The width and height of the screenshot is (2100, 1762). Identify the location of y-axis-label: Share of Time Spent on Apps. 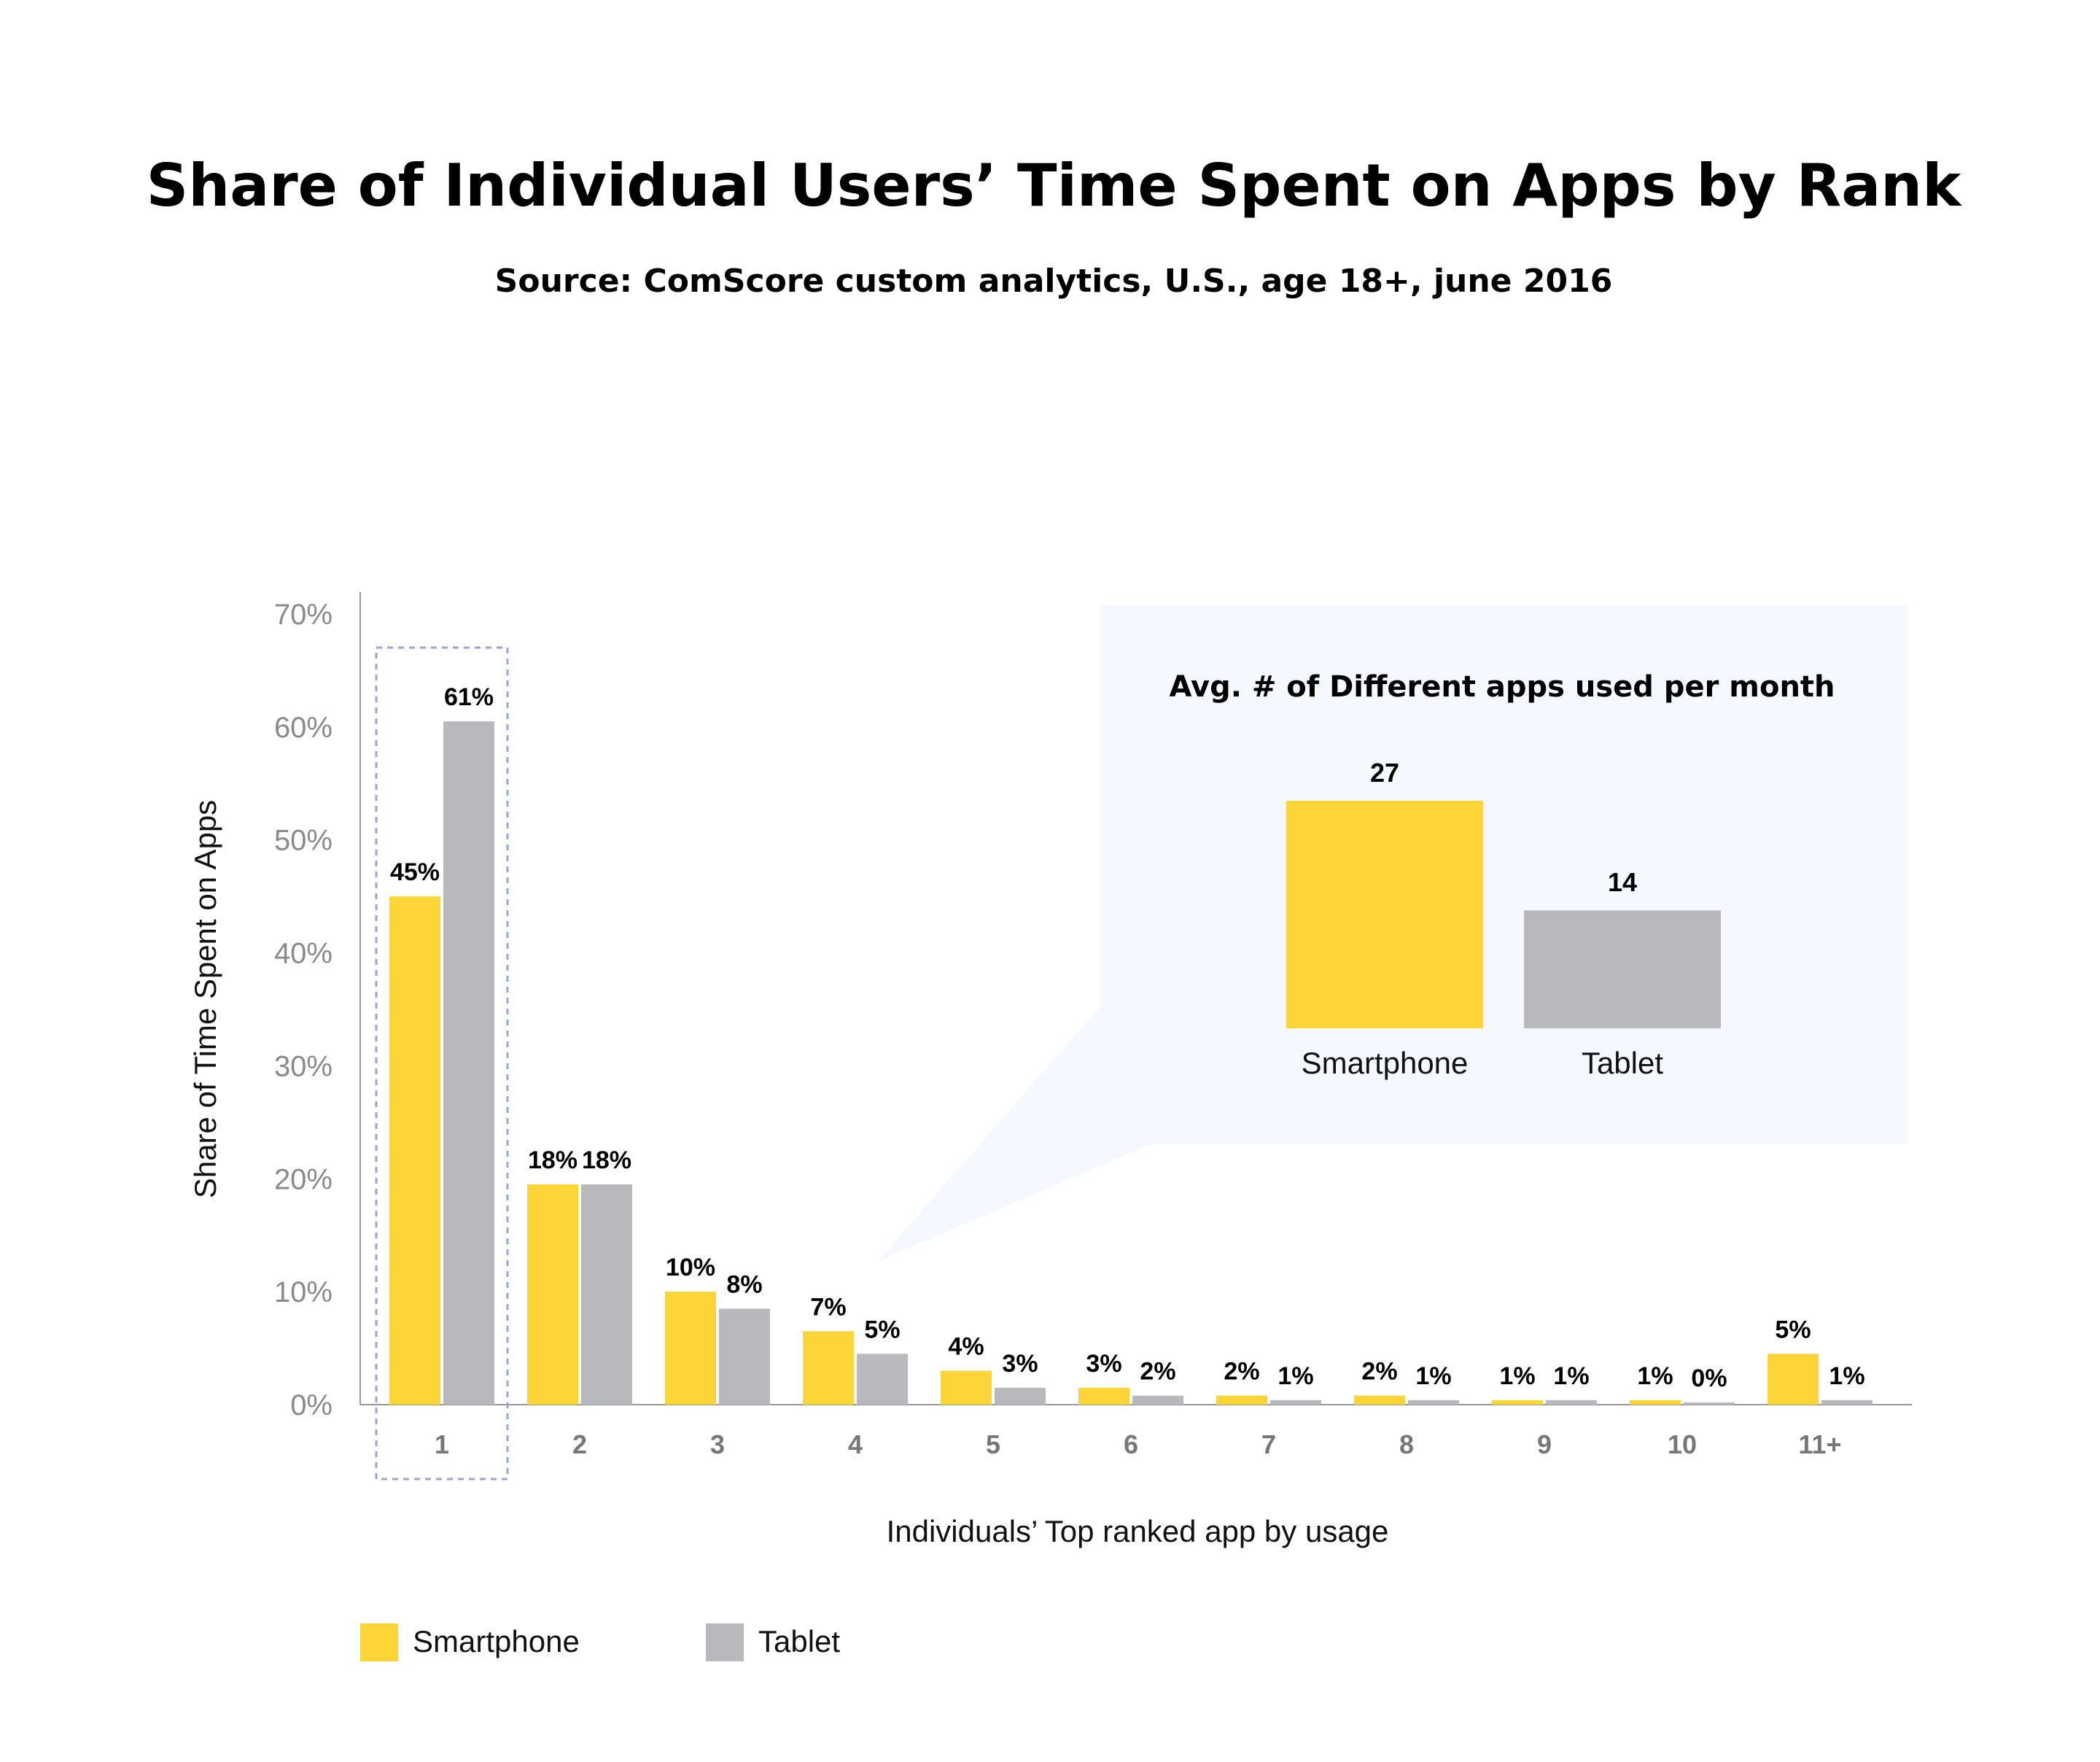
(205, 999).